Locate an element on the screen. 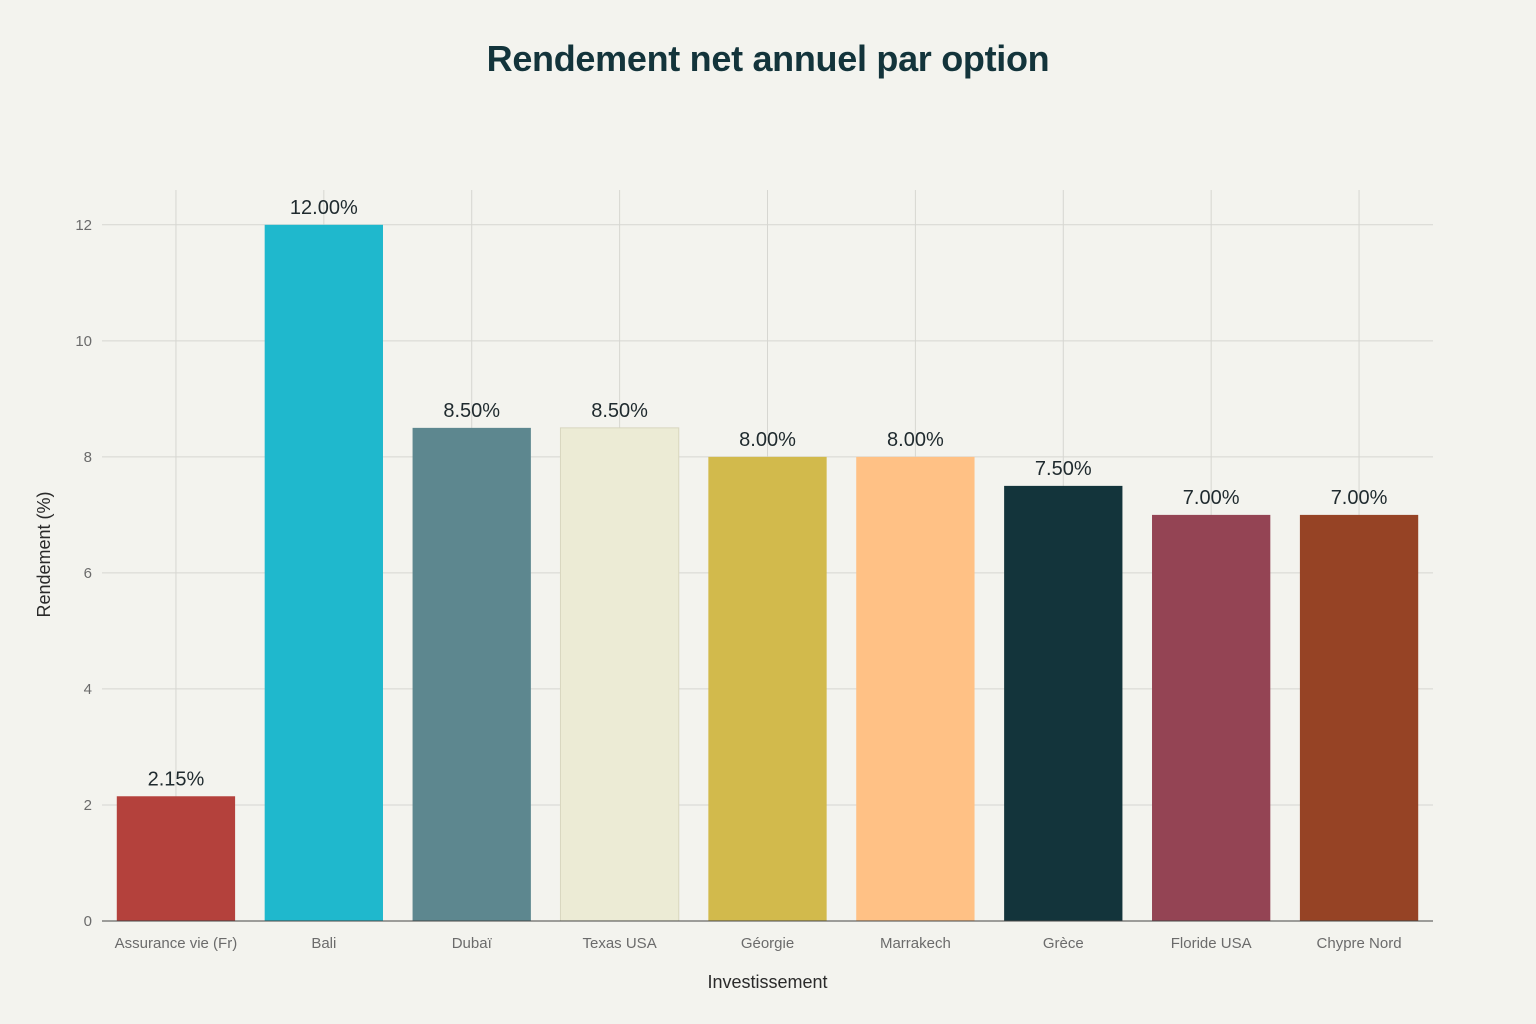 Image resolution: width=1536 pixels, height=1024 pixels. bar-data-label: 12.00% is located at coordinates (324, 208).